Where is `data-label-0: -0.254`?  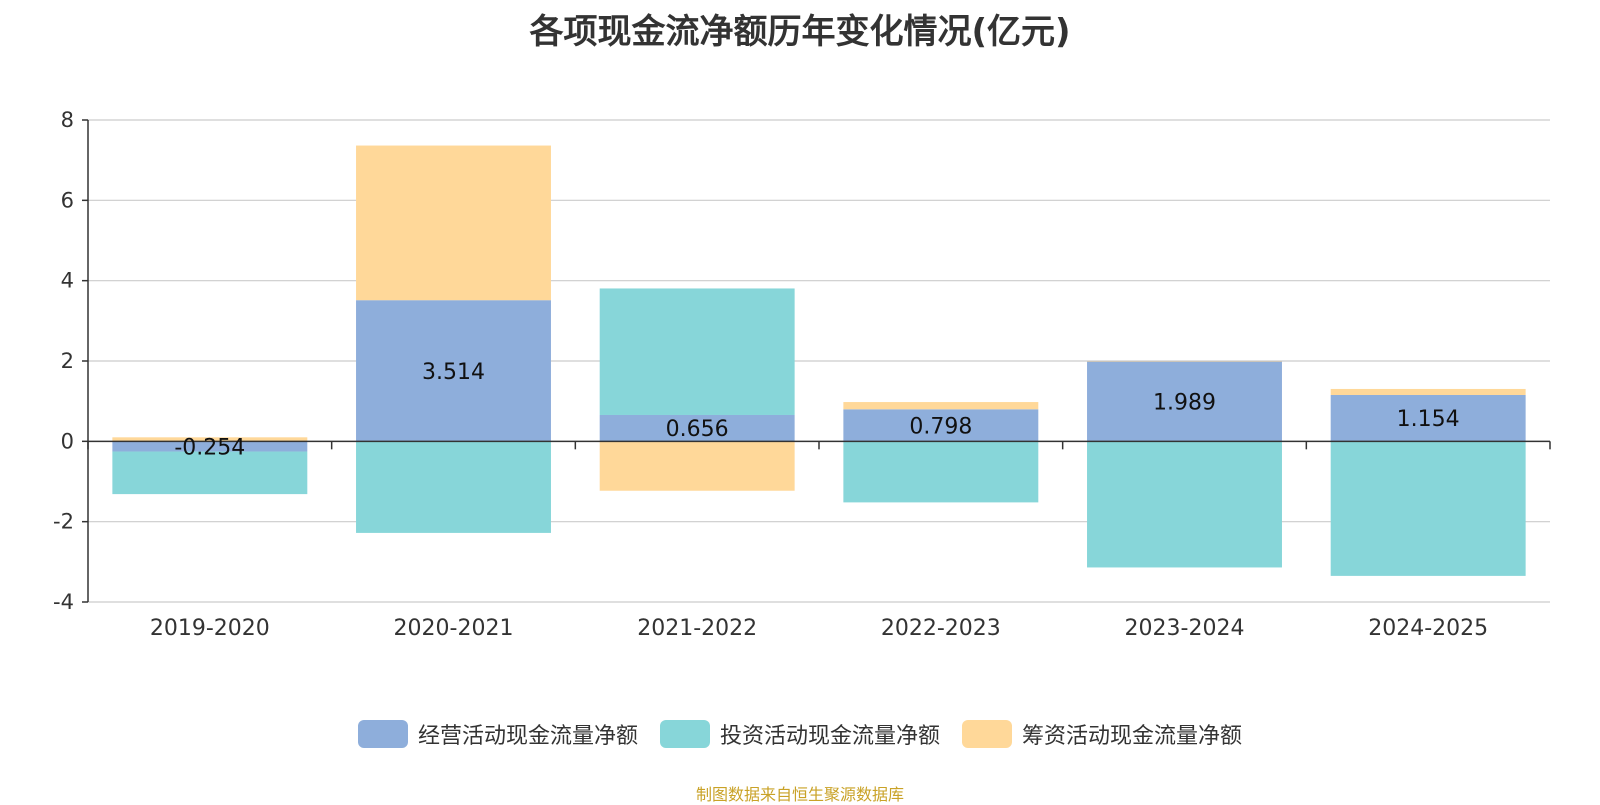 data-label-0: -0.254 is located at coordinates (209, 447).